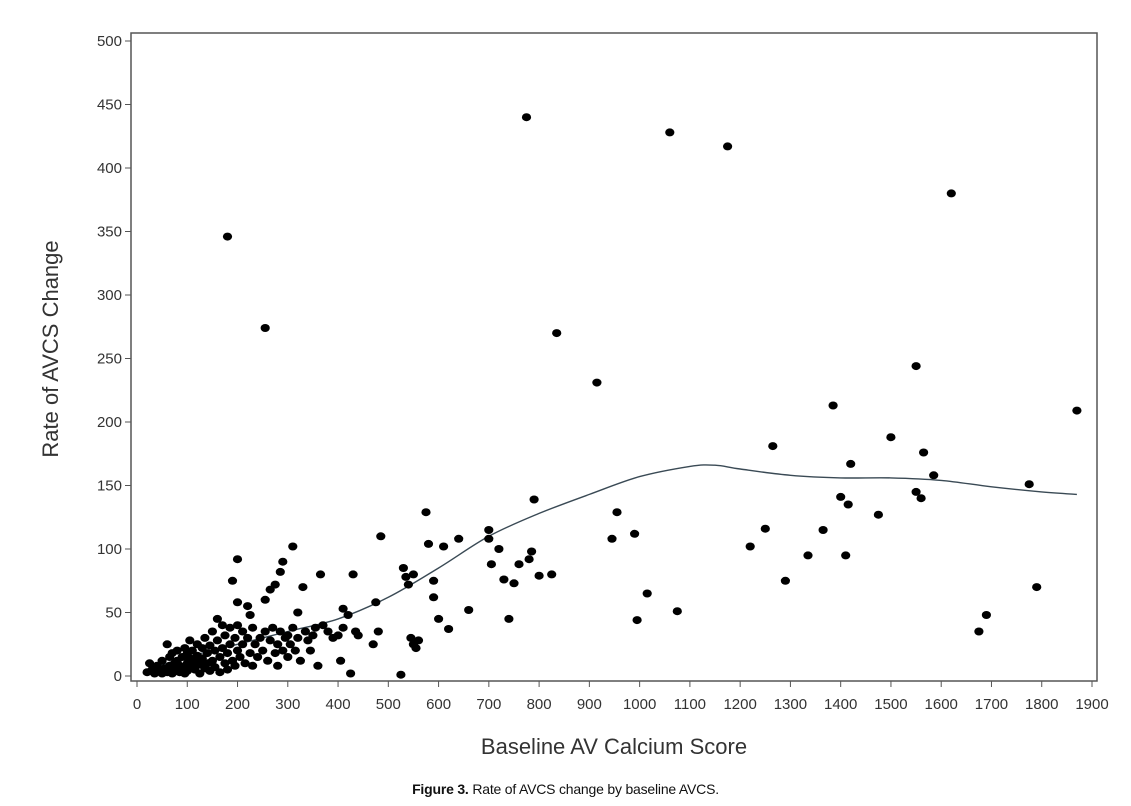  What do you see at coordinates (118, 676) in the screenshot?
I see `y-tick-label: 0` at bounding box center [118, 676].